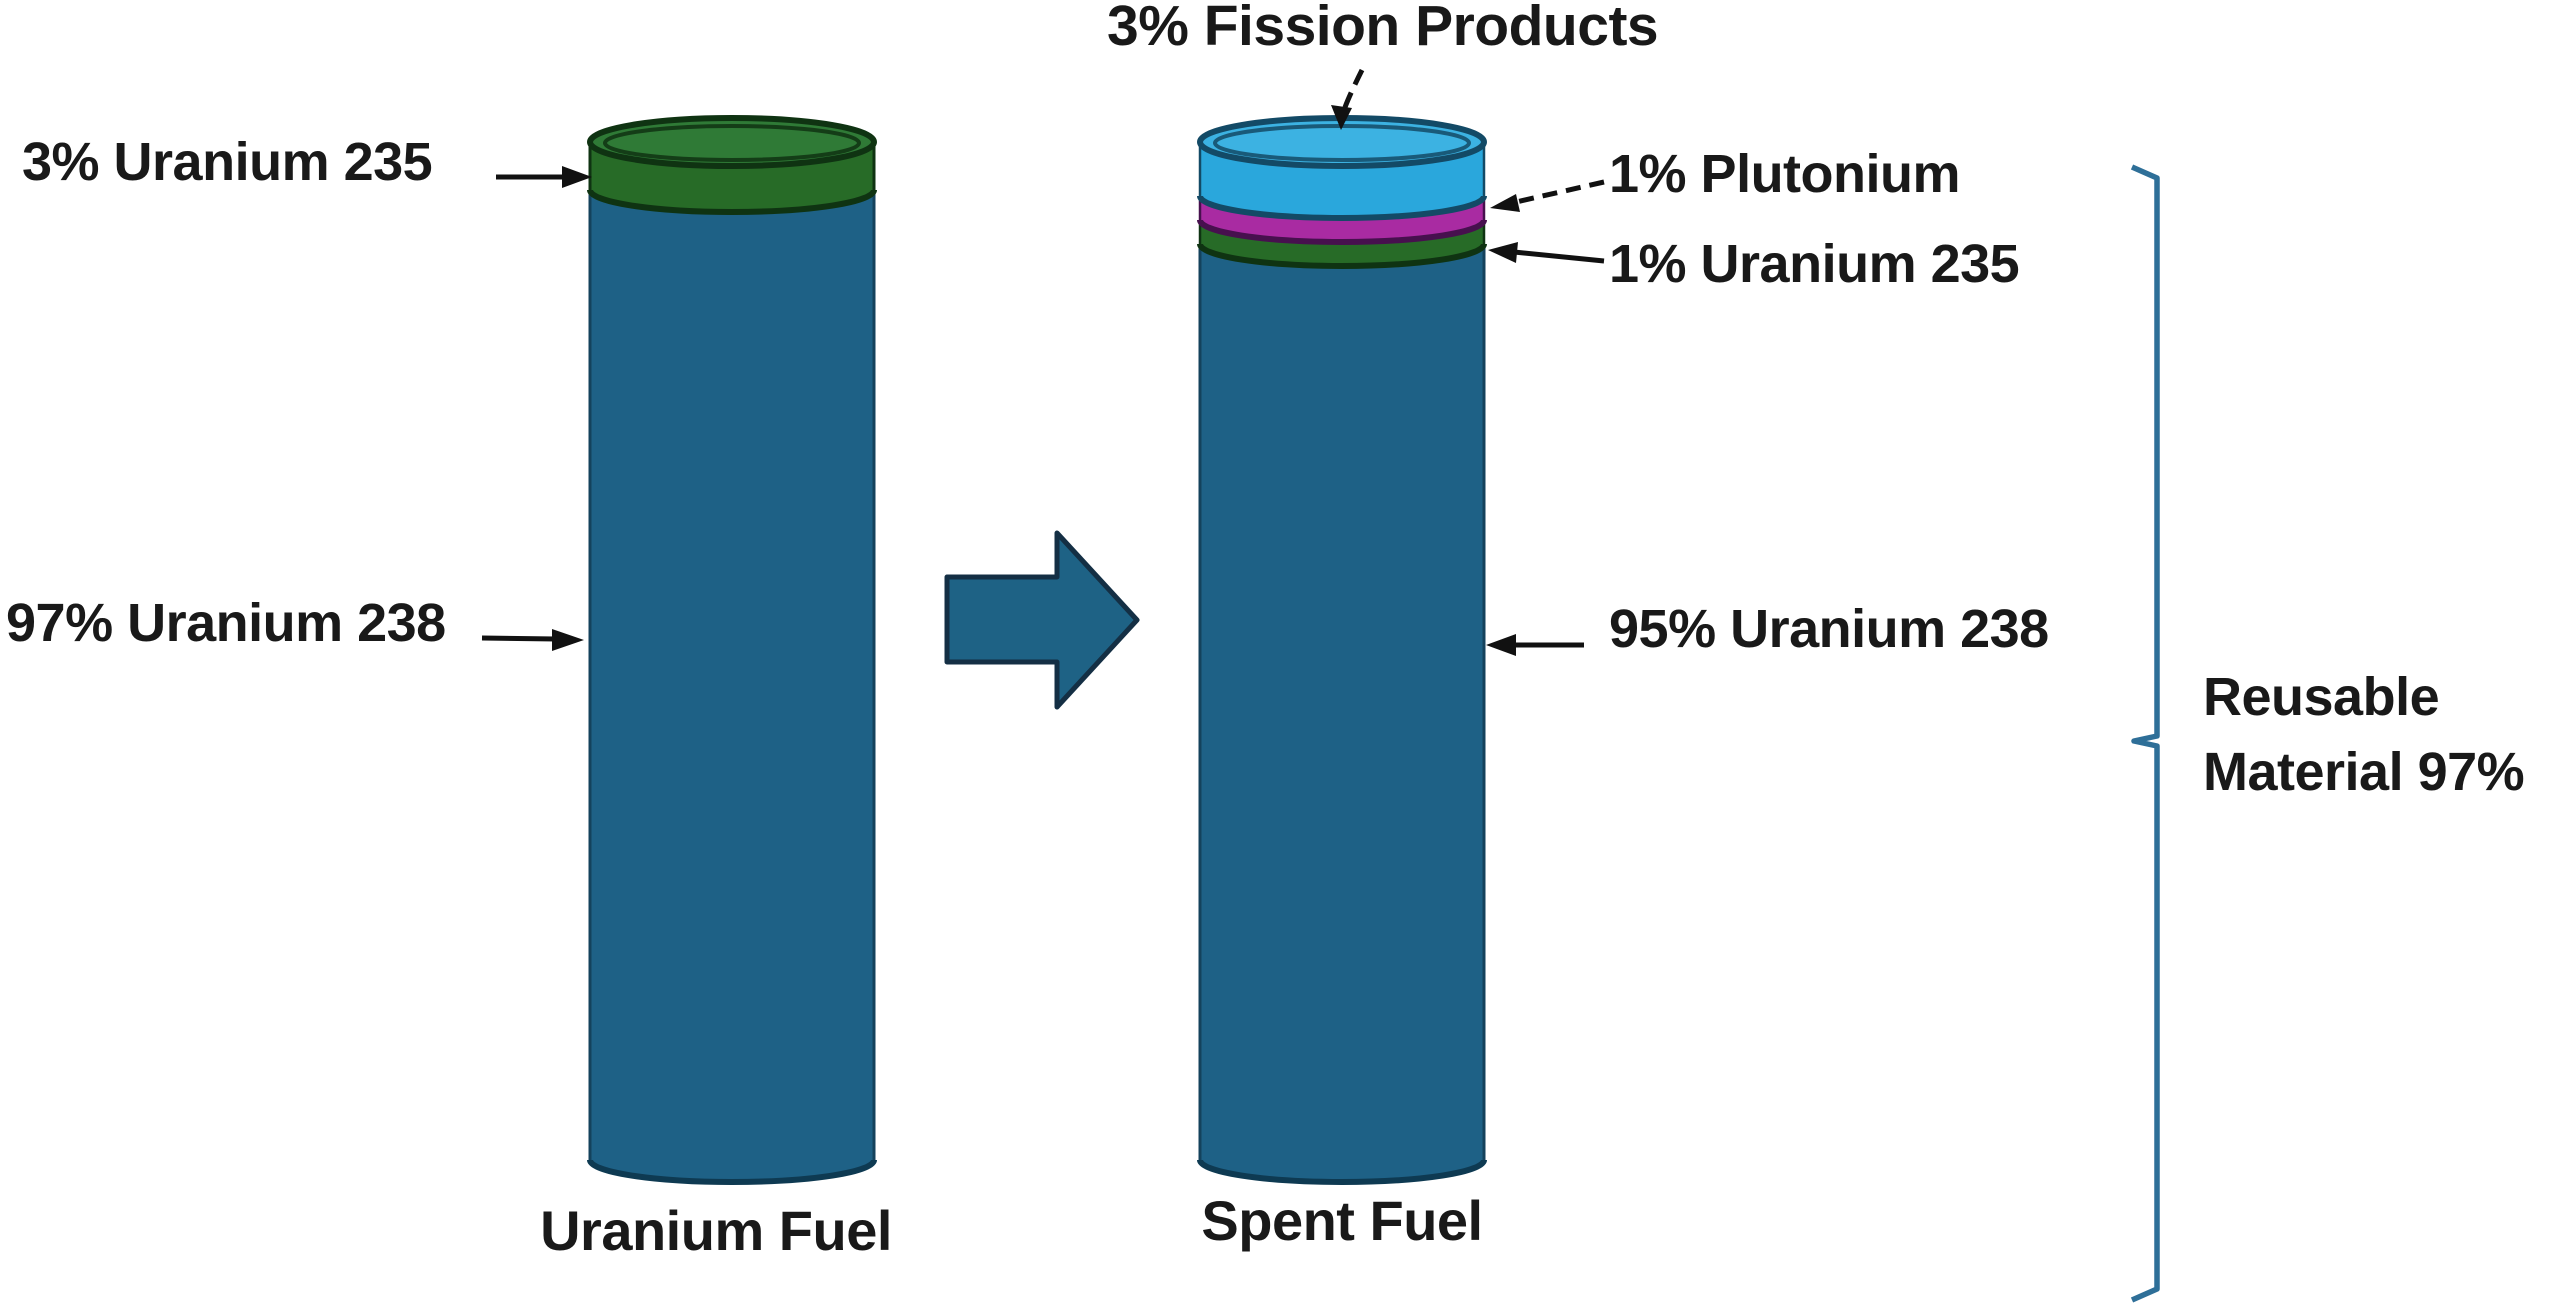  What do you see at coordinates (2364, 772) in the screenshot?
I see `label-reusable-line2: Material 97%` at bounding box center [2364, 772].